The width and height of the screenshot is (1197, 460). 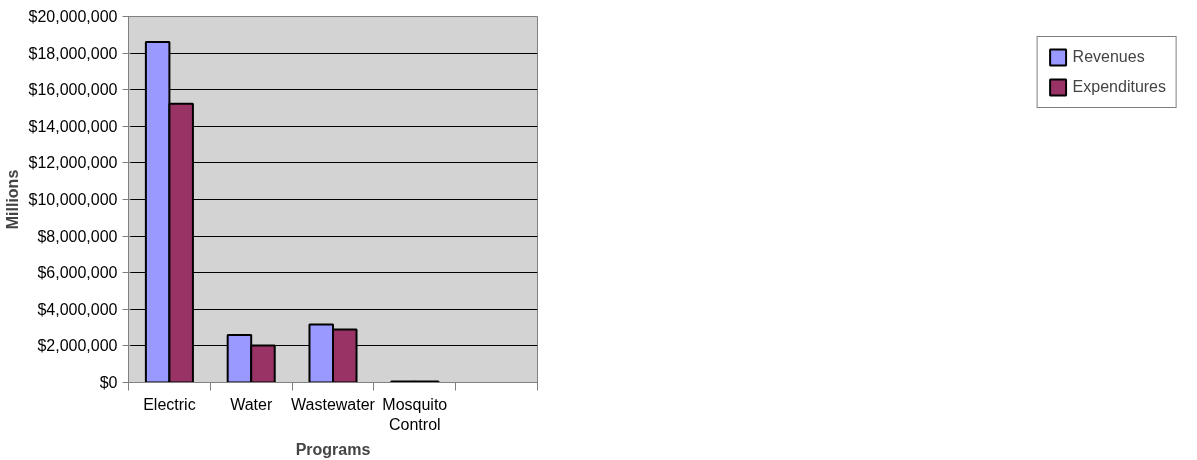 I want to click on y-tick-label: $0, so click(x=108, y=382).